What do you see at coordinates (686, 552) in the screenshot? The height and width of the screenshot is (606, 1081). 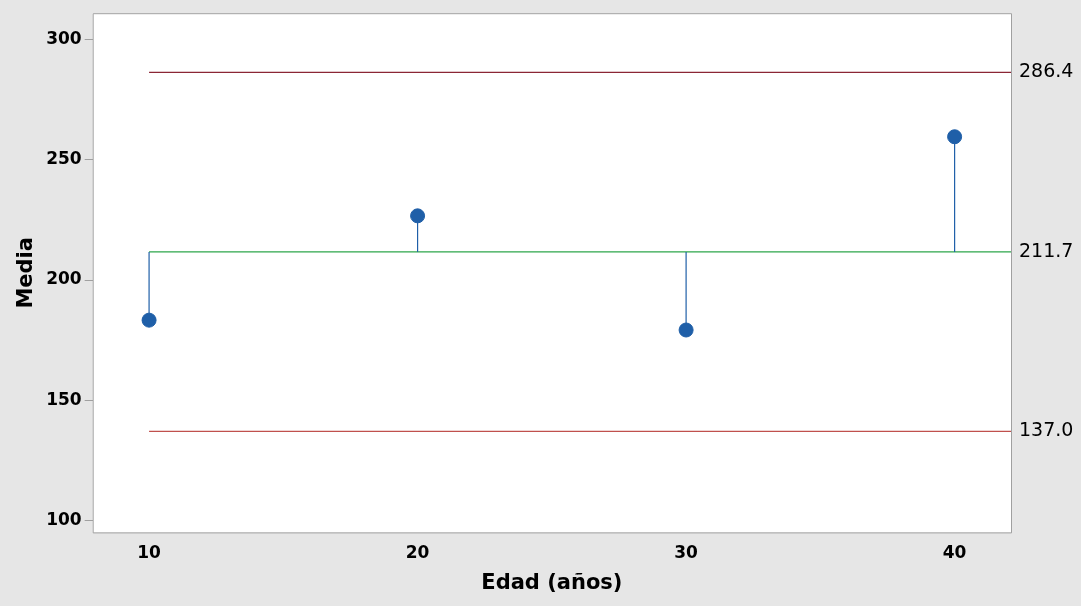 I see `x-tick-label: 30` at bounding box center [686, 552].